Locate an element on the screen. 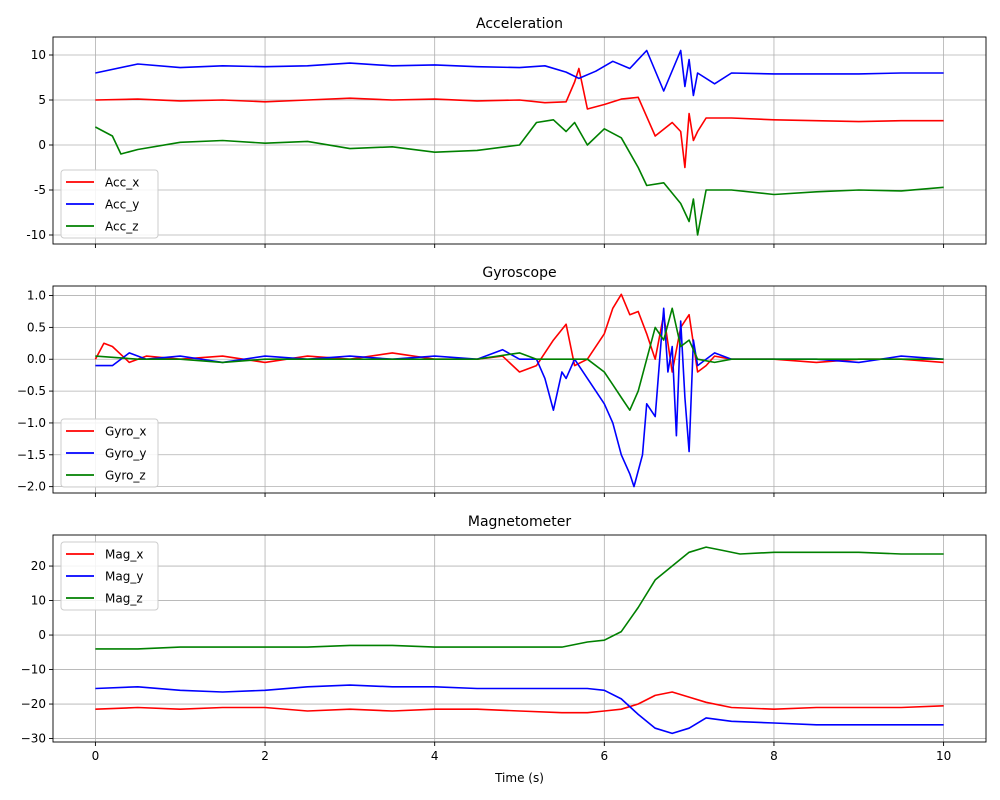  series-line-Mag_y is located at coordinates (519, 709).